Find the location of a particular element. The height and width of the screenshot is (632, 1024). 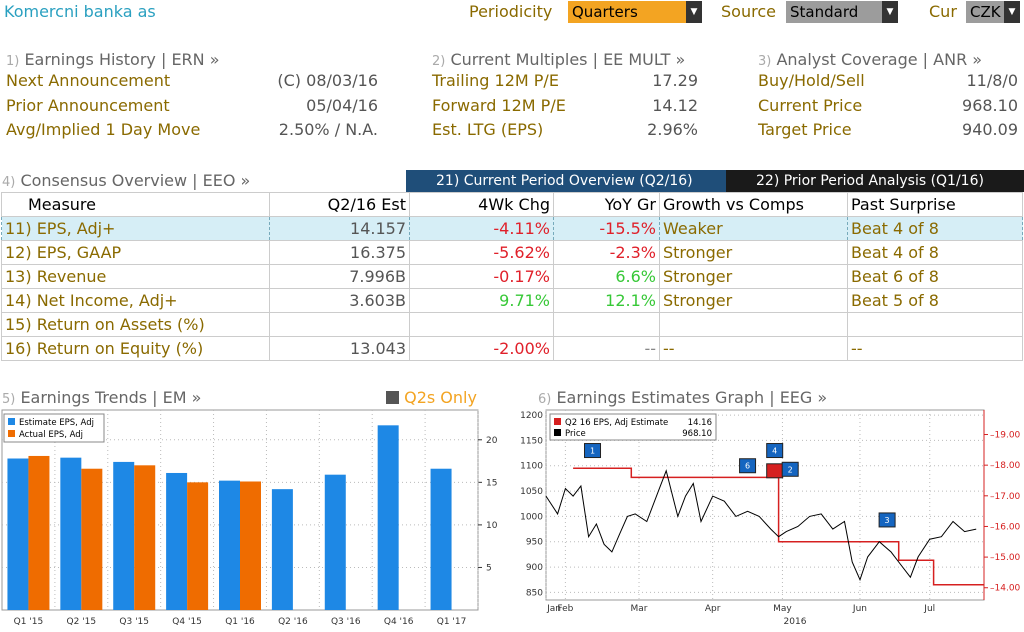

cell-est: 13.043 is located at coordinates (339, 348).